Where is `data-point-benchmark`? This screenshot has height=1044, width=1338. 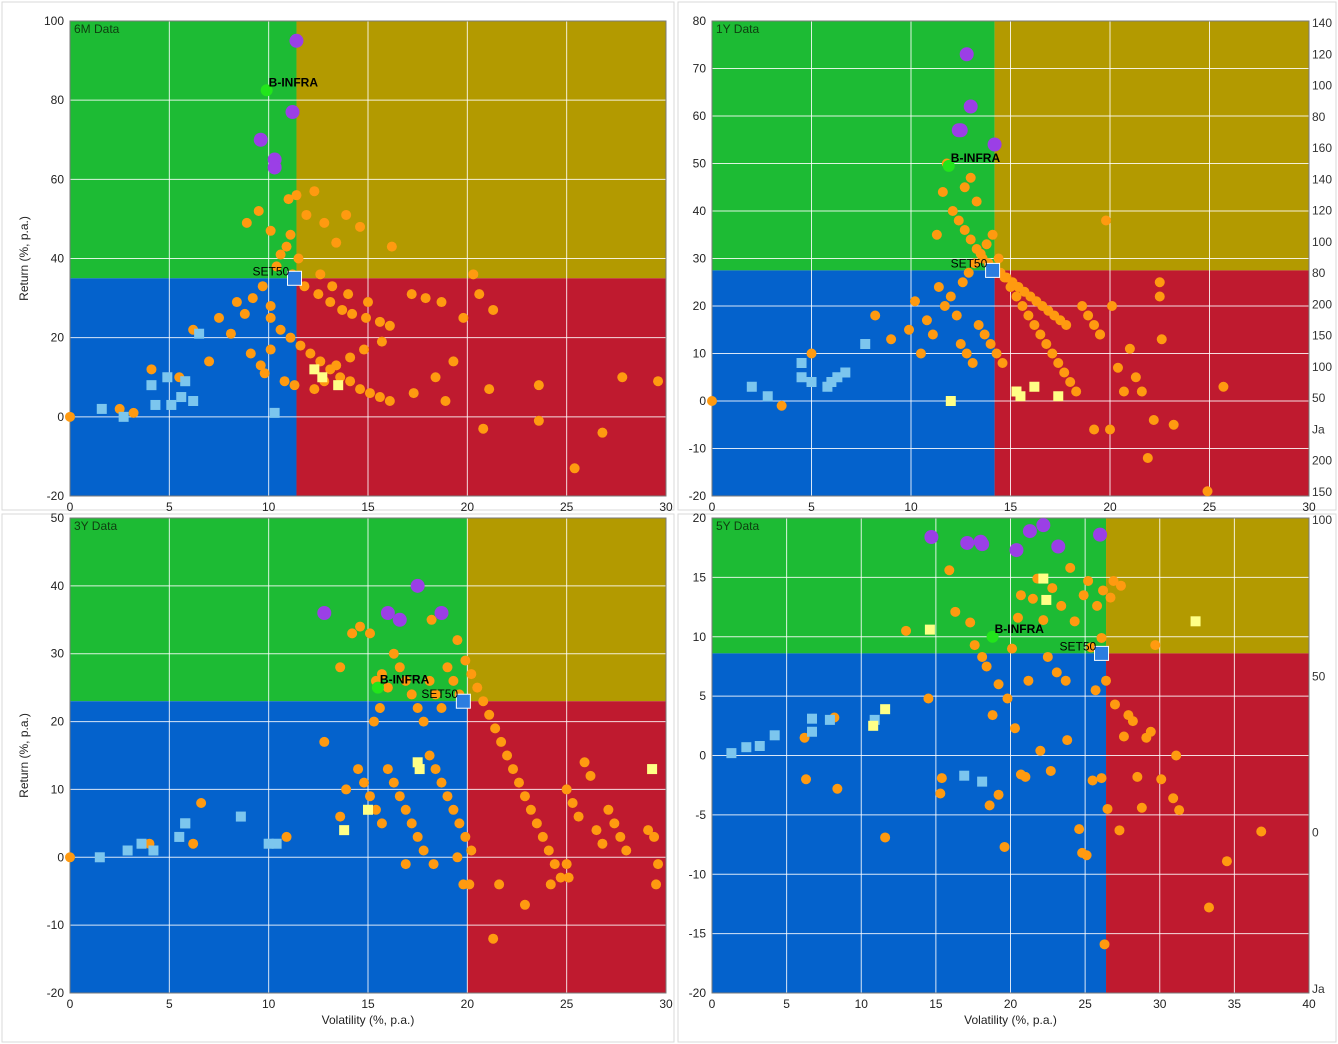
data-point-benchmark is located at coordinates (294, 278).